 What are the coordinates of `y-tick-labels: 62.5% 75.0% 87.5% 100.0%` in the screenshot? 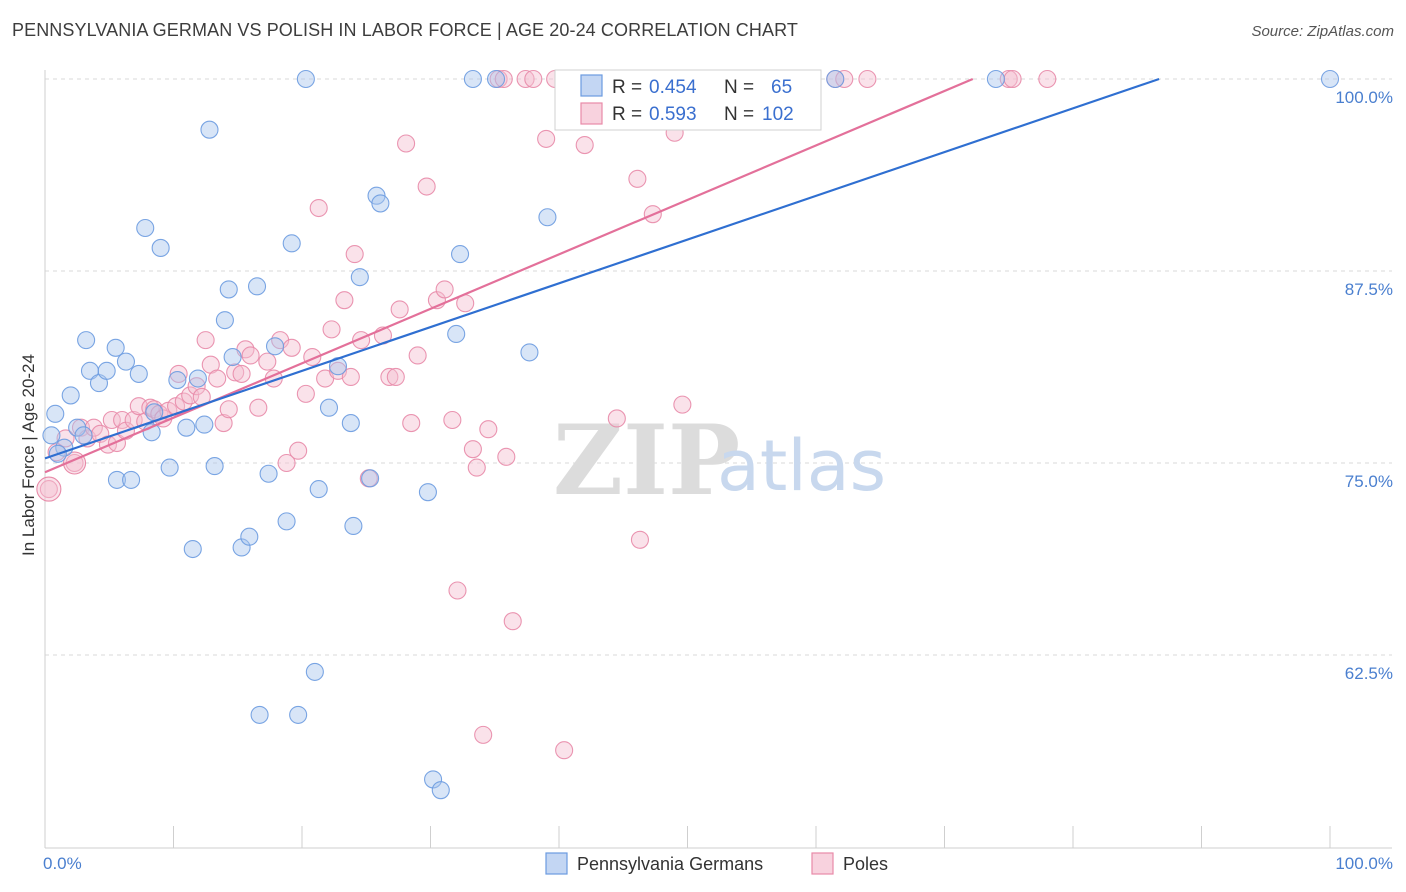 It's located at (1364, 385).